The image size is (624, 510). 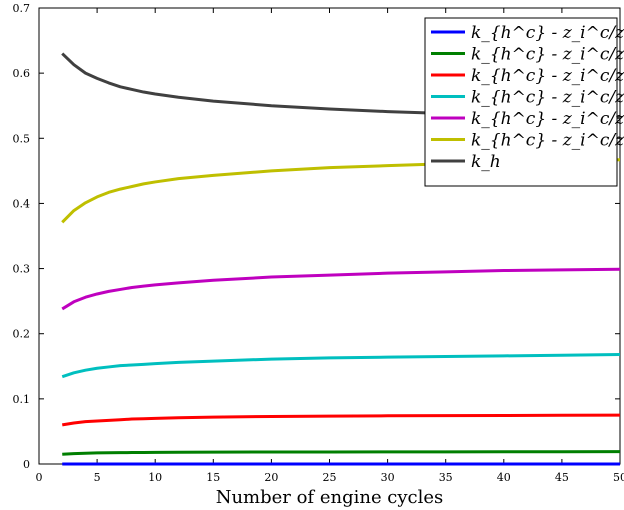 I want to click on legend-label: k_{h^c} - z_i^c/z_i = 1, so click(x=547, y=141).